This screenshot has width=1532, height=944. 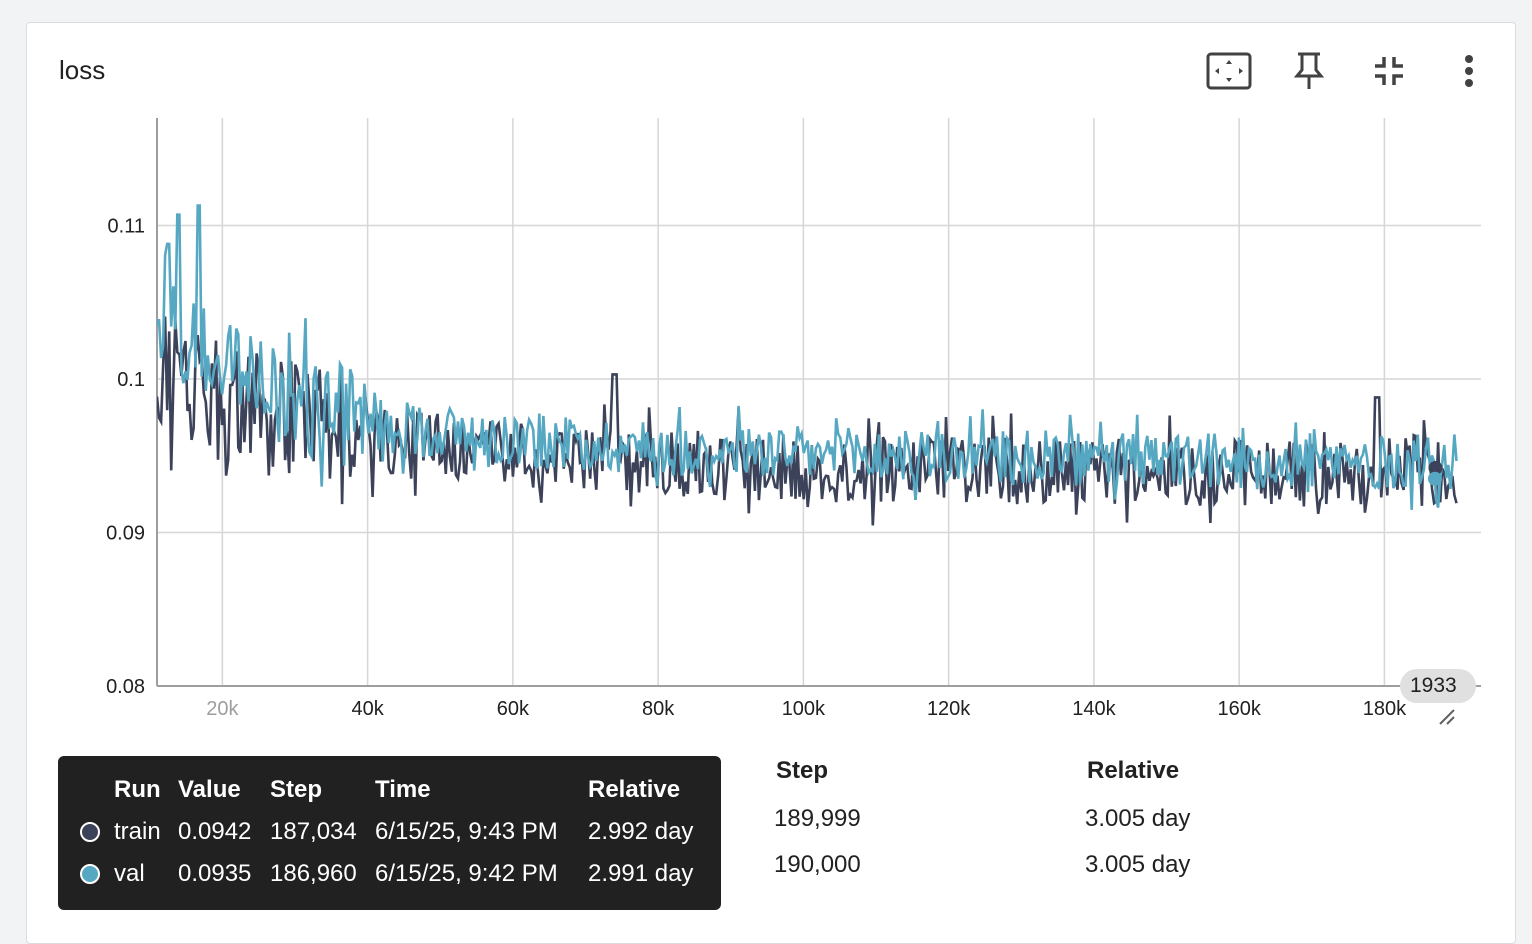 What do you see at coordinates (1435, 468) in the screenshot?
I see `train-hover-point` at bounding box center [1435, 468].